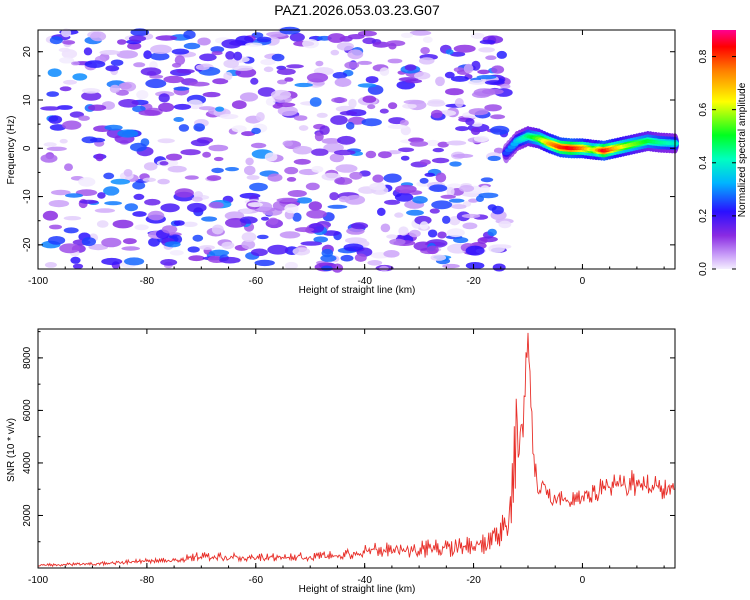  I want to click on x-tick-label: -100, so click(38, 580).